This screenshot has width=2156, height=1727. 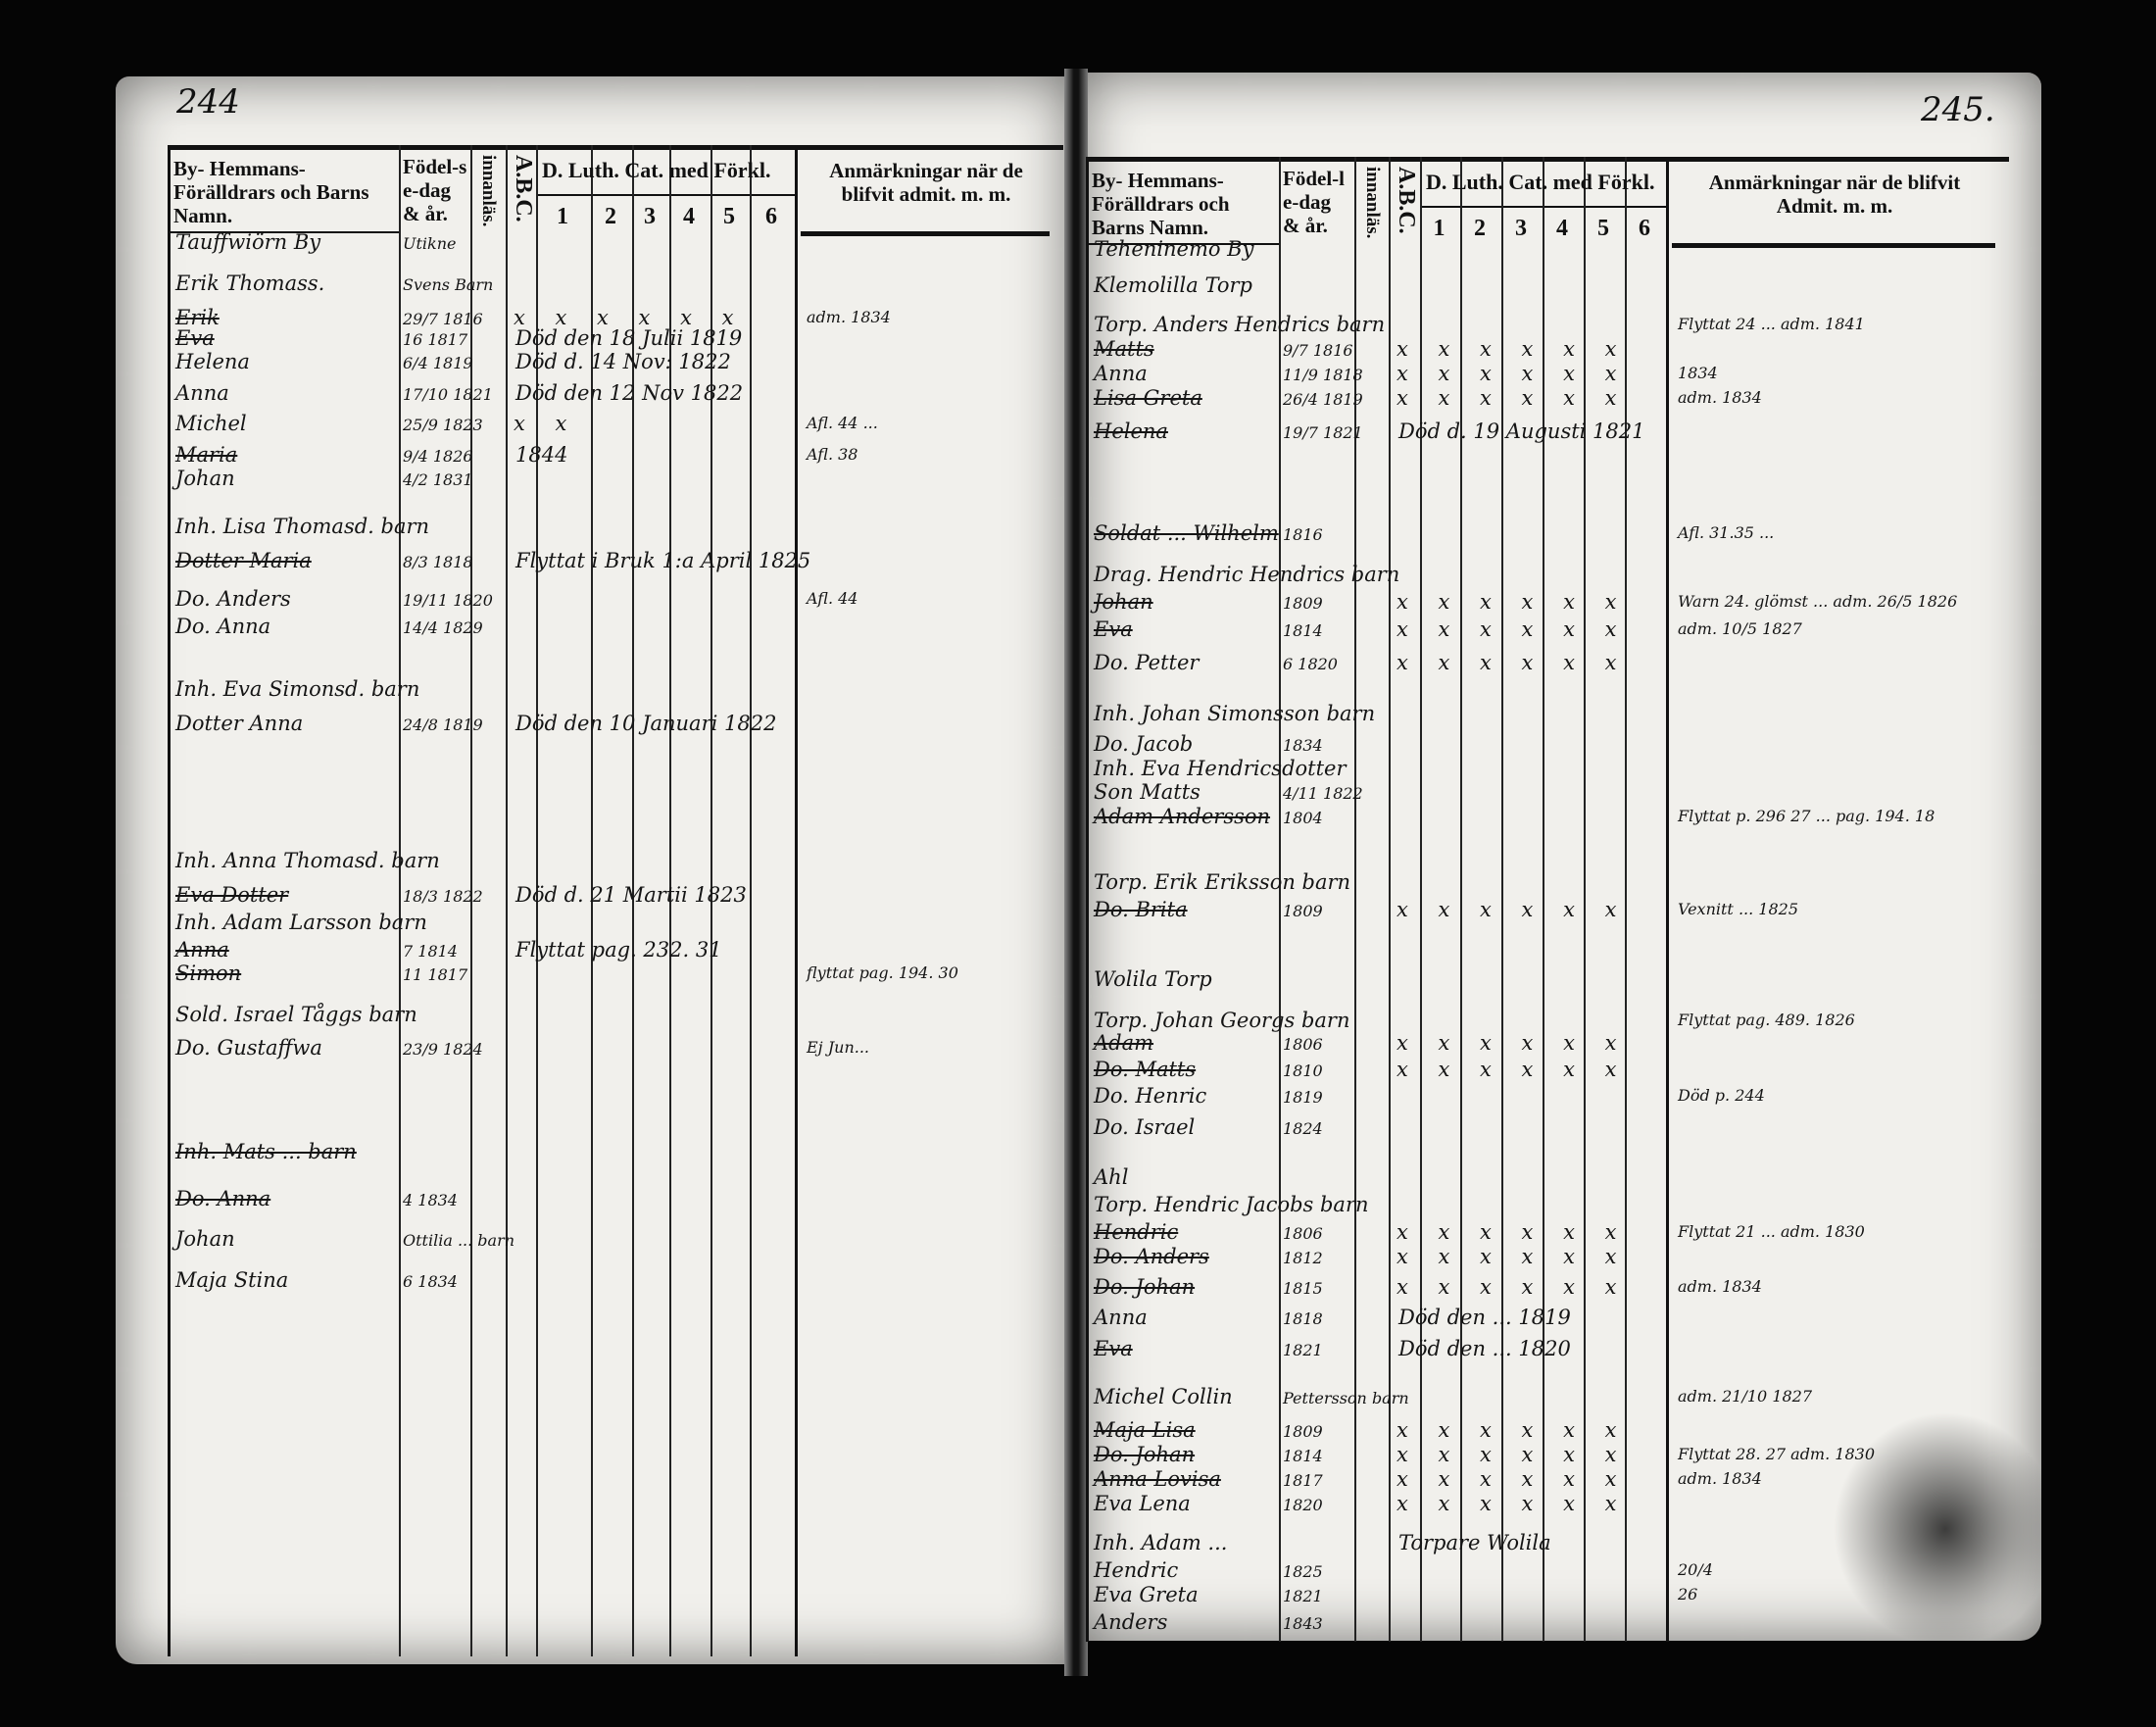 What do you see at coordinates (1303, 1505) in the screenshot?
I see `entry-birth-date: 1820` at bounding box center [1303, 1505].